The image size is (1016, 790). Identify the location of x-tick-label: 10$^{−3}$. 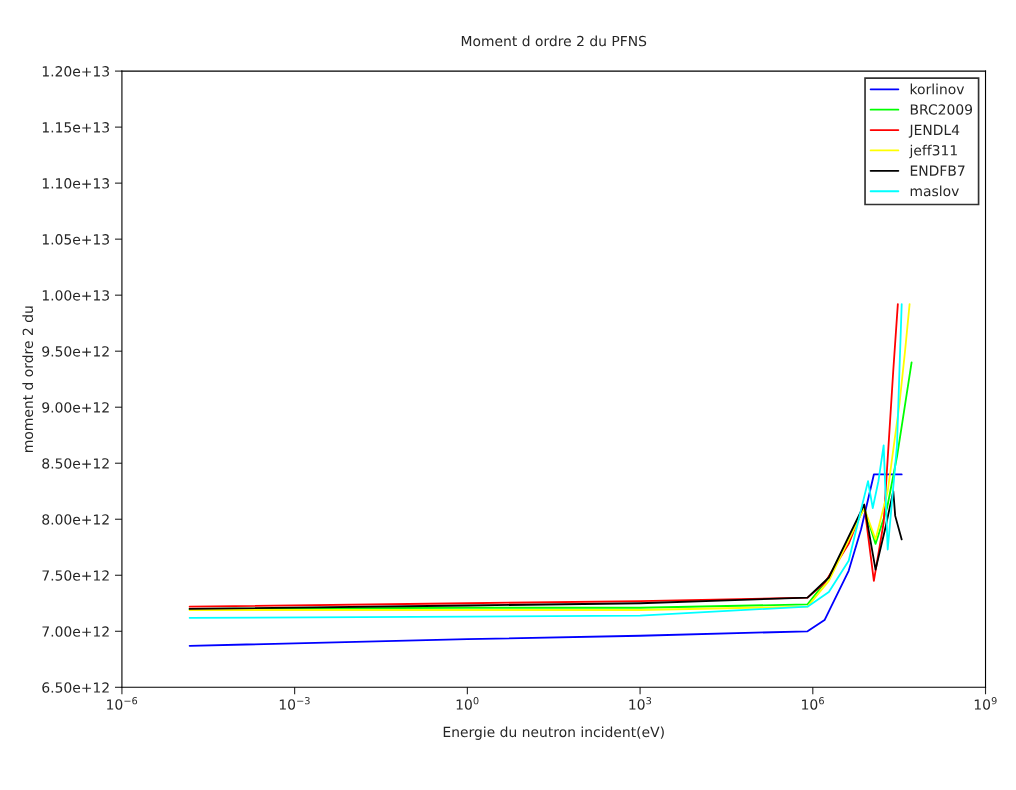
(294, 703).